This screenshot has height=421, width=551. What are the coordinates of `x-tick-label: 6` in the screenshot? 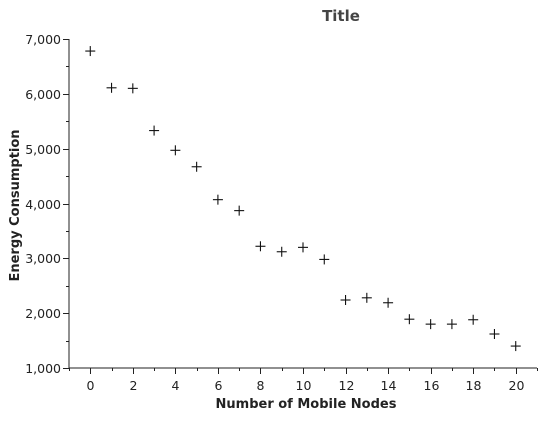 It's located at (219, 385).